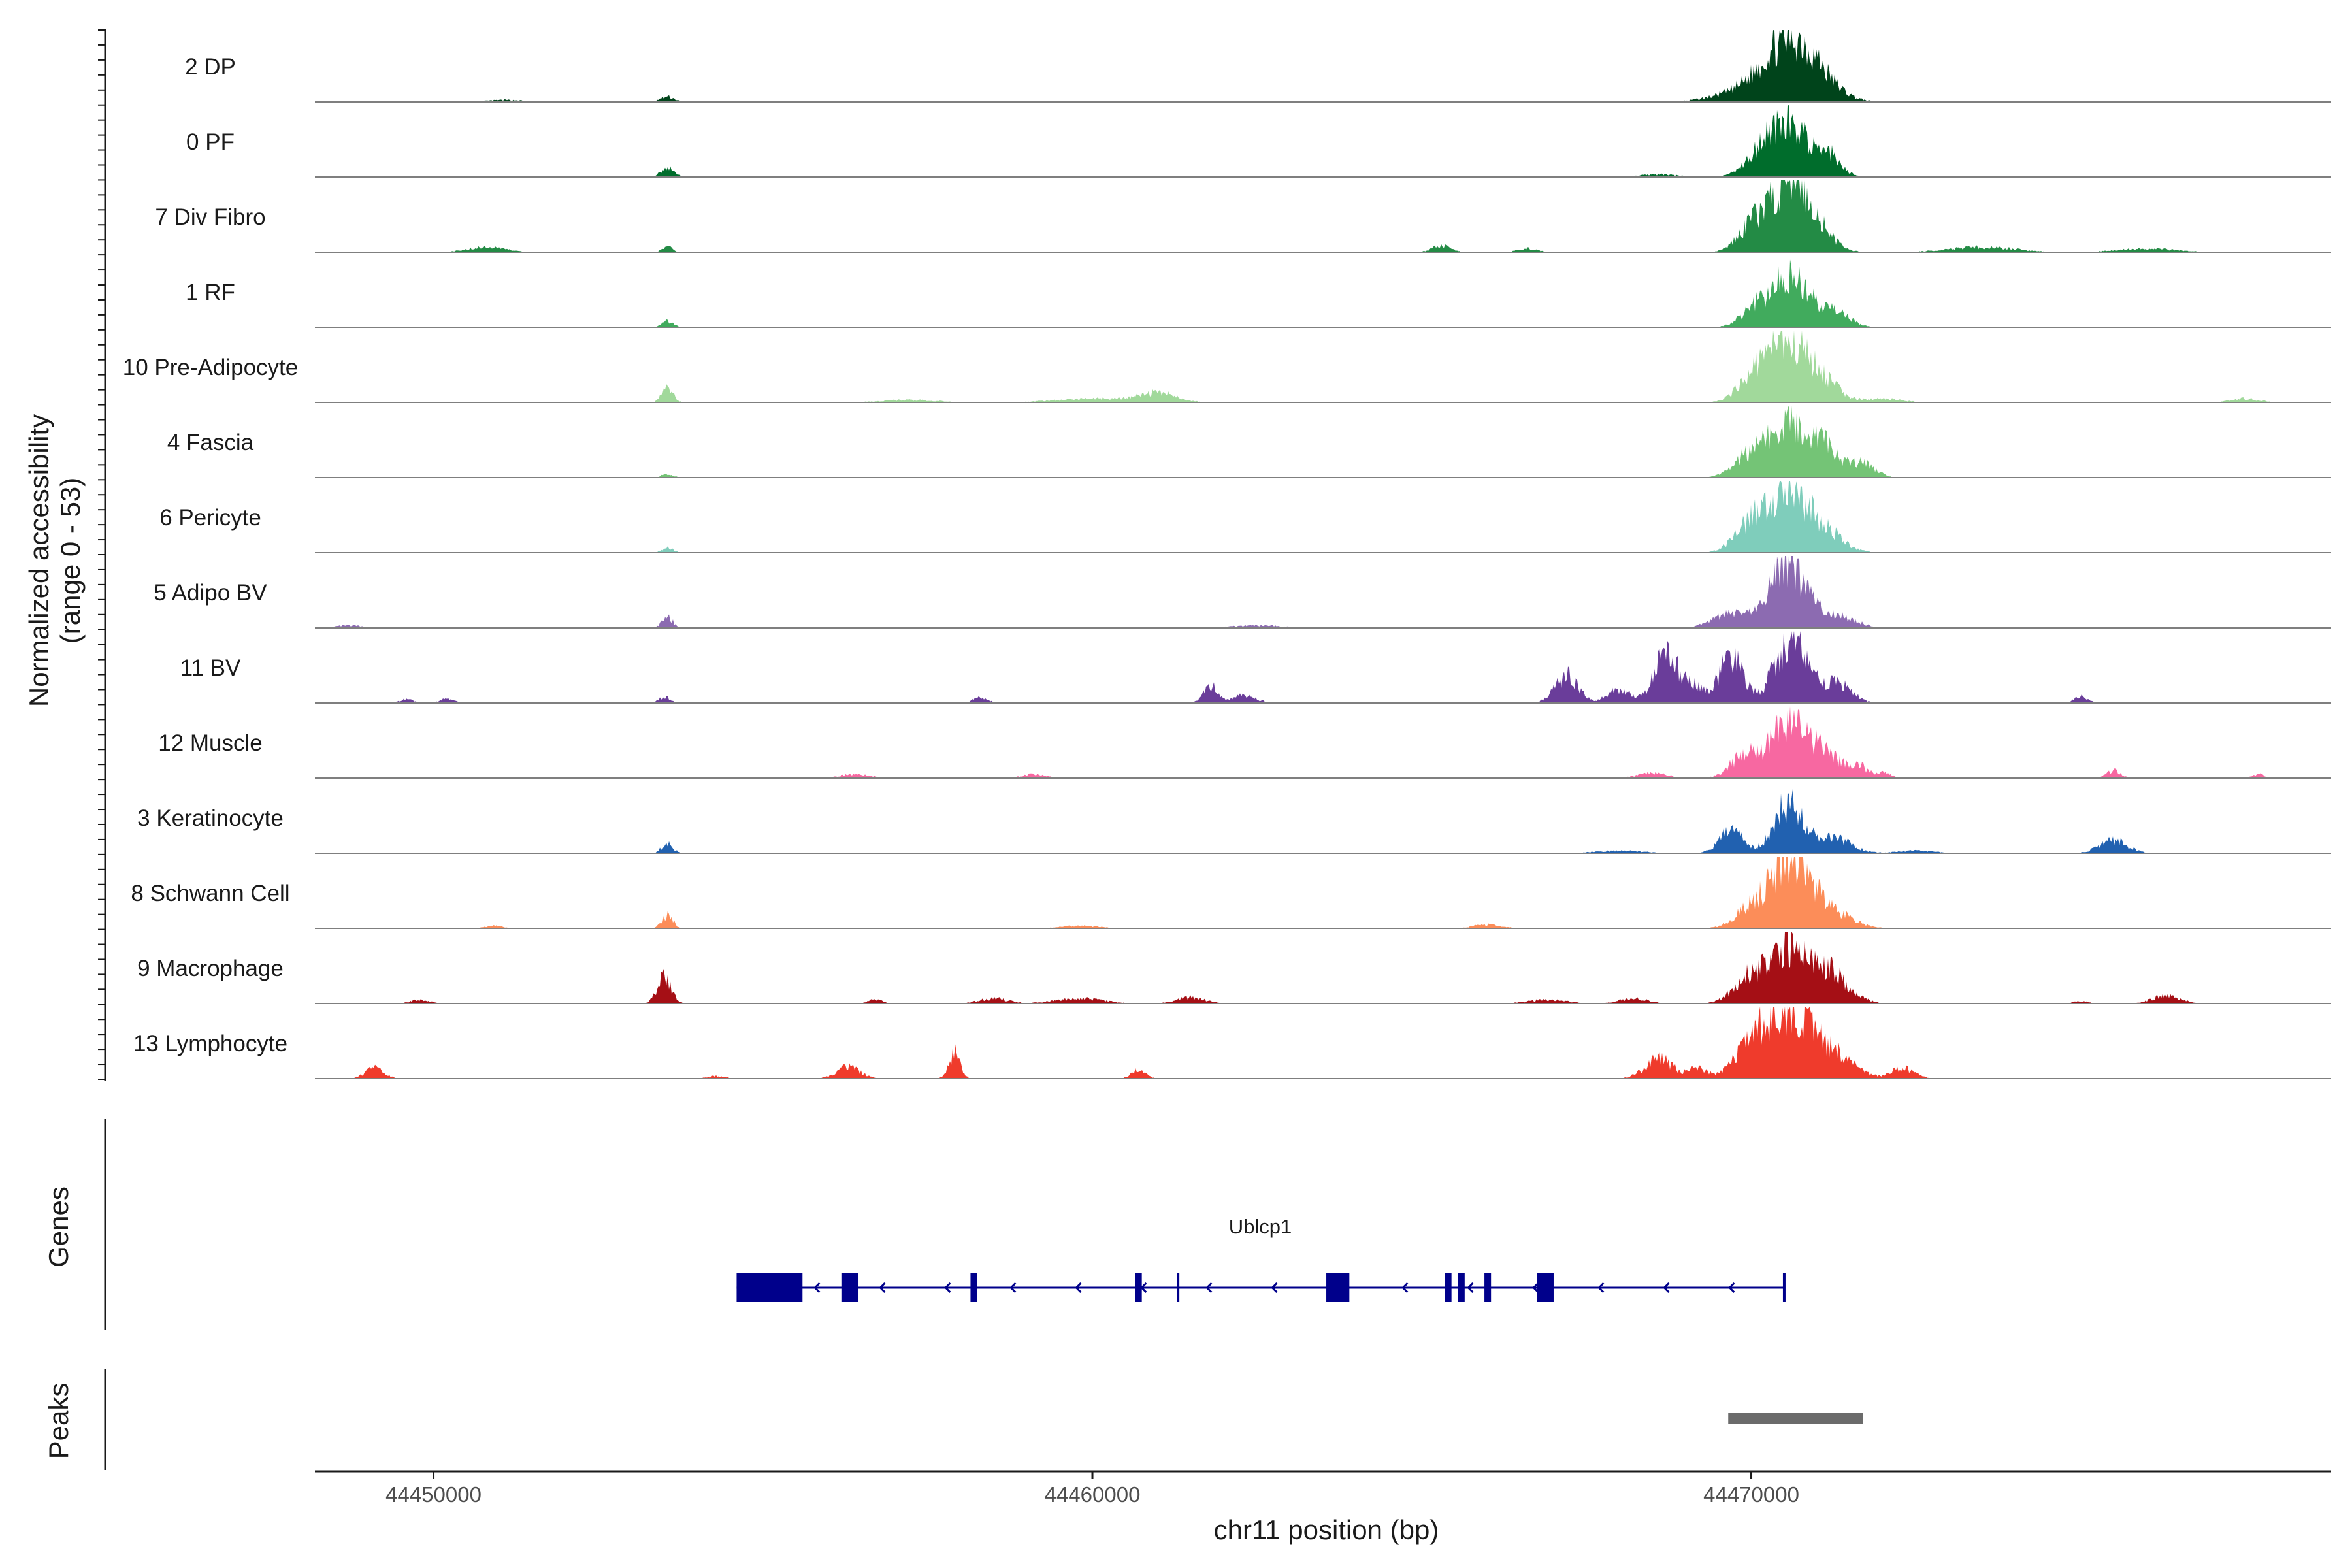 This screenshot has width=2352, height=1568. Describe the element at coordinates (58, 1421) in the screenshot. I see `peaks-panel-title: Peaks` at that location.